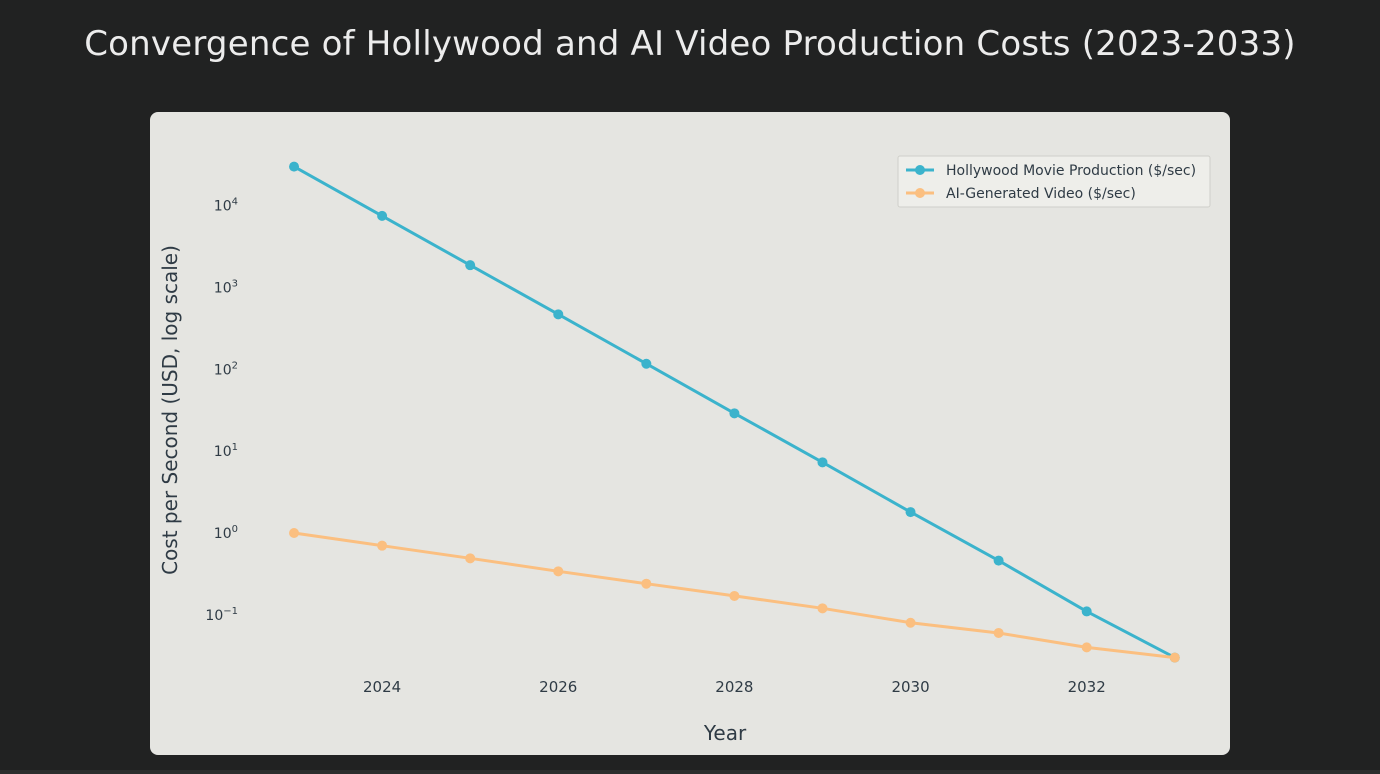  What do you see at coordinates (910, 687) in the screenshot?
I see `x-tick-label: 2030` at bounding box center [910, 687].